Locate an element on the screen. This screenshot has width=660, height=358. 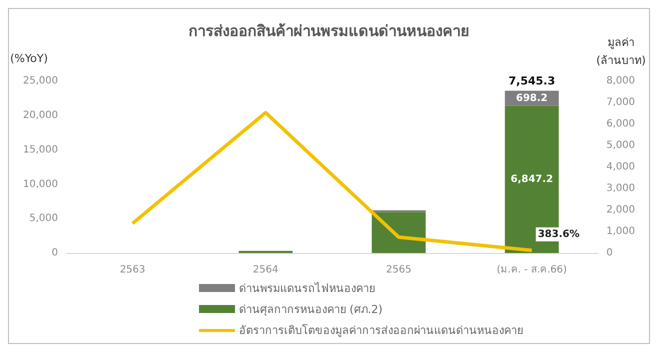
y2-axis-title: มูลค่า (ล้านบาท) is located at coordinates (621, 51).